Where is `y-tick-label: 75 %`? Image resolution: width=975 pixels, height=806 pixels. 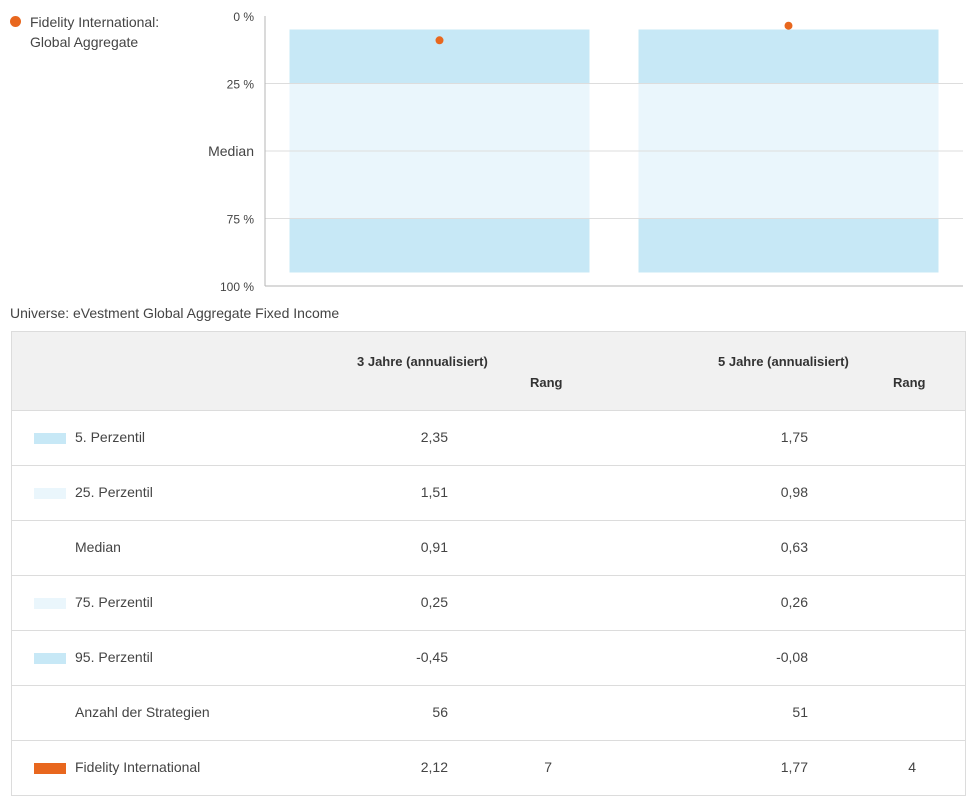
y-tick-label: 75 % is located at coordinates (241, 220).